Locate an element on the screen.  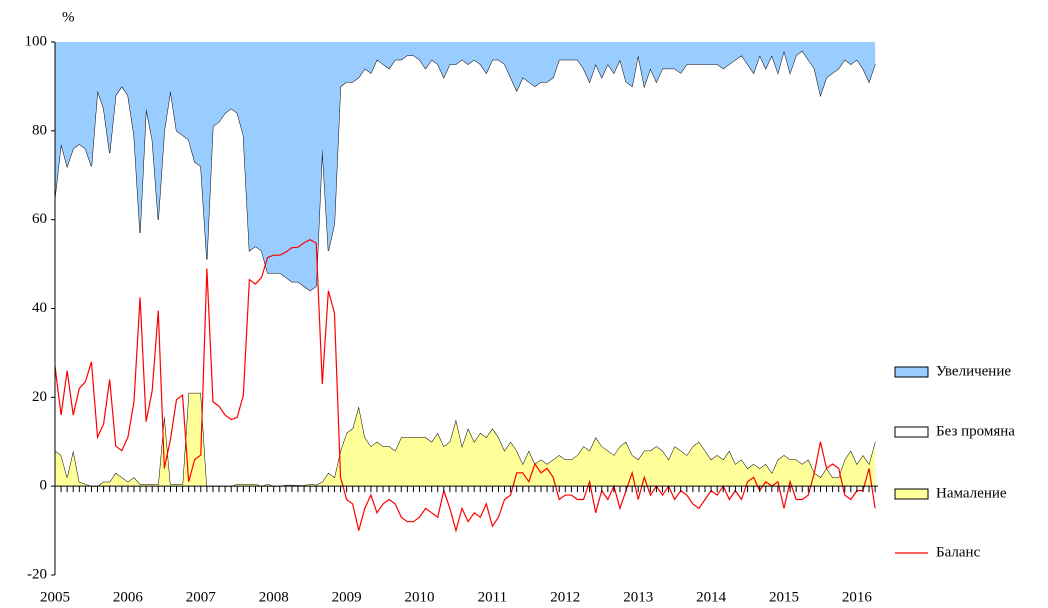
legend-label: Намаление is located at coordinates (971, 493).